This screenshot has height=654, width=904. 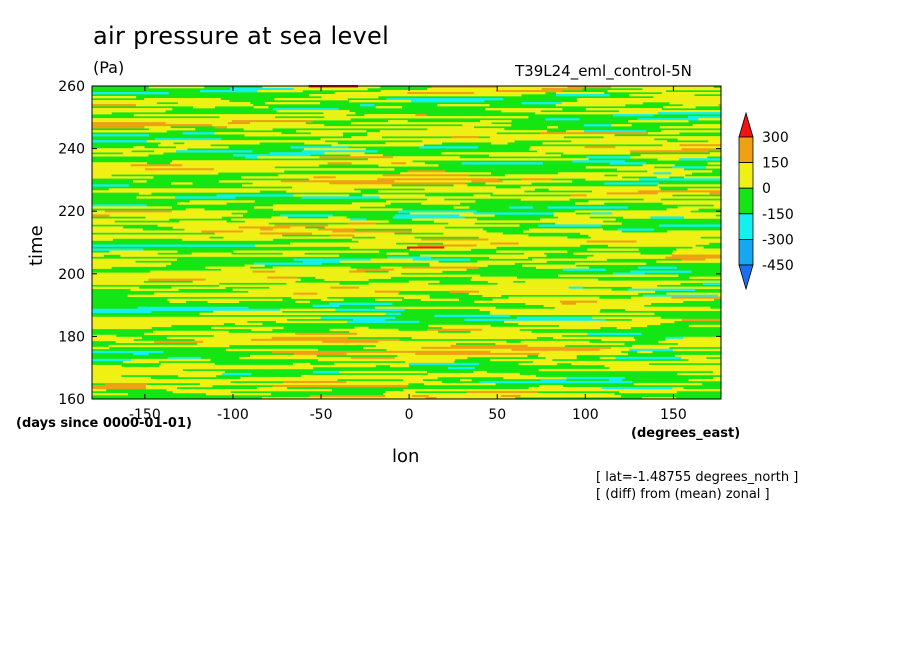 What do you see at coordinates (746, 277) in the screenshot?
I see `colorbar-bottom-arrow` at bounding box center [746, 277].